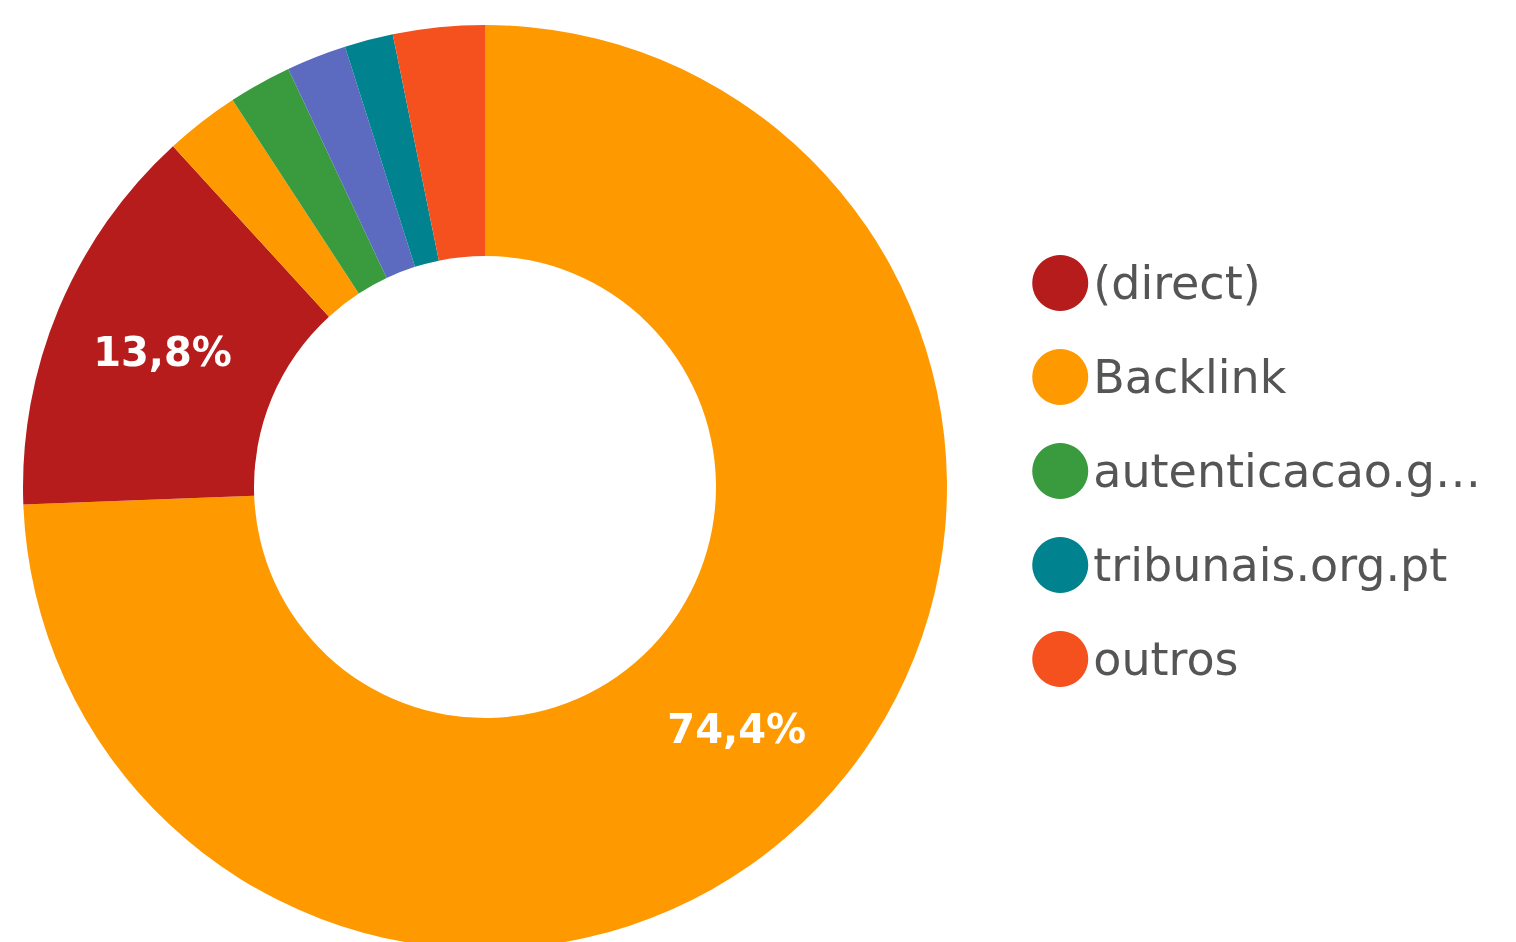 This screenshot has width=1516, height=942. Describe the element at coordinates (1190, 377) in the screenshot. I see `legend-label: Backlink` at that location.